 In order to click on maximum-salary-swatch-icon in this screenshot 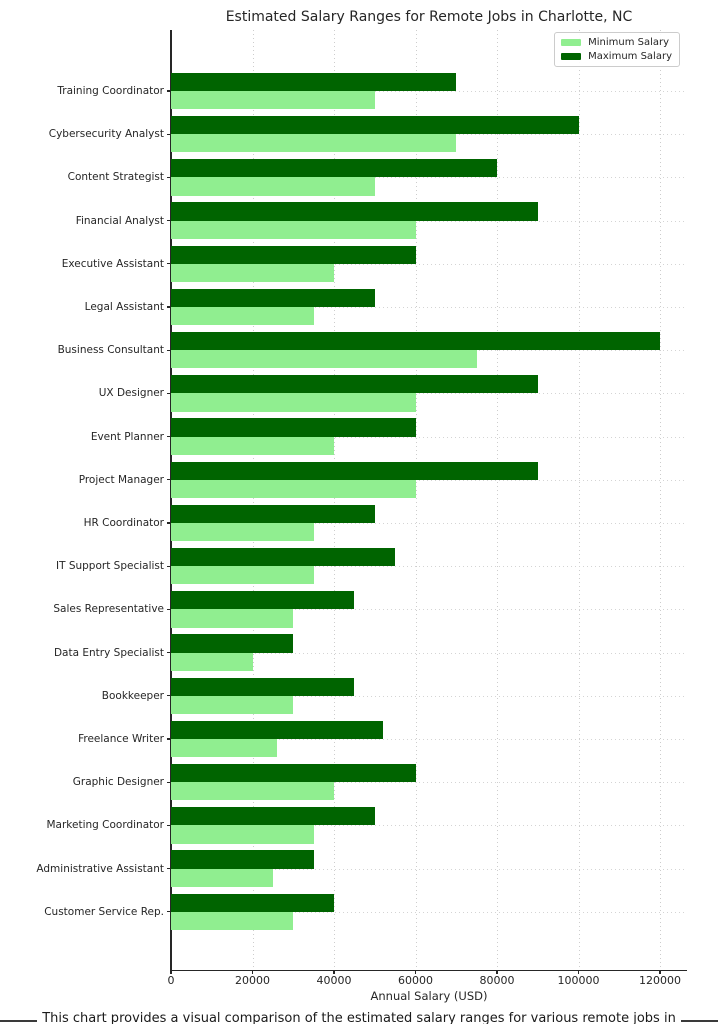, I will do `click(571, 56)`.